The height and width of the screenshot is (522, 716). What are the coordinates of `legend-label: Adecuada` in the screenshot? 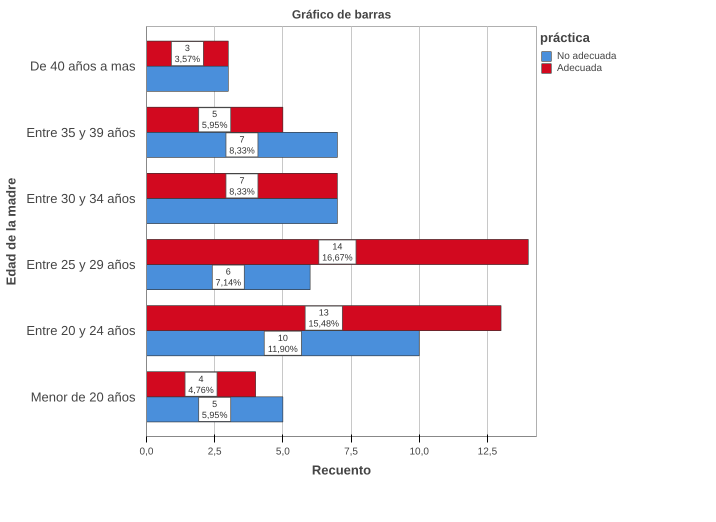 It's located at (579, 68).